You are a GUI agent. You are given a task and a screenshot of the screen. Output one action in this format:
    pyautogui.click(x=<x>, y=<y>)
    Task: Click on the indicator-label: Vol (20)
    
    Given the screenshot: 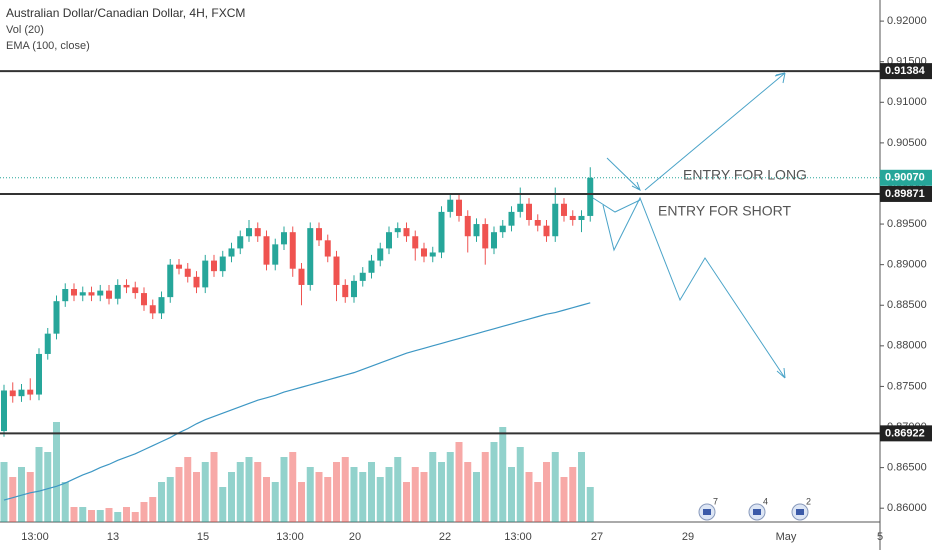 What is the action you would take?
    pyautogui.click(x=25, y=30)
    